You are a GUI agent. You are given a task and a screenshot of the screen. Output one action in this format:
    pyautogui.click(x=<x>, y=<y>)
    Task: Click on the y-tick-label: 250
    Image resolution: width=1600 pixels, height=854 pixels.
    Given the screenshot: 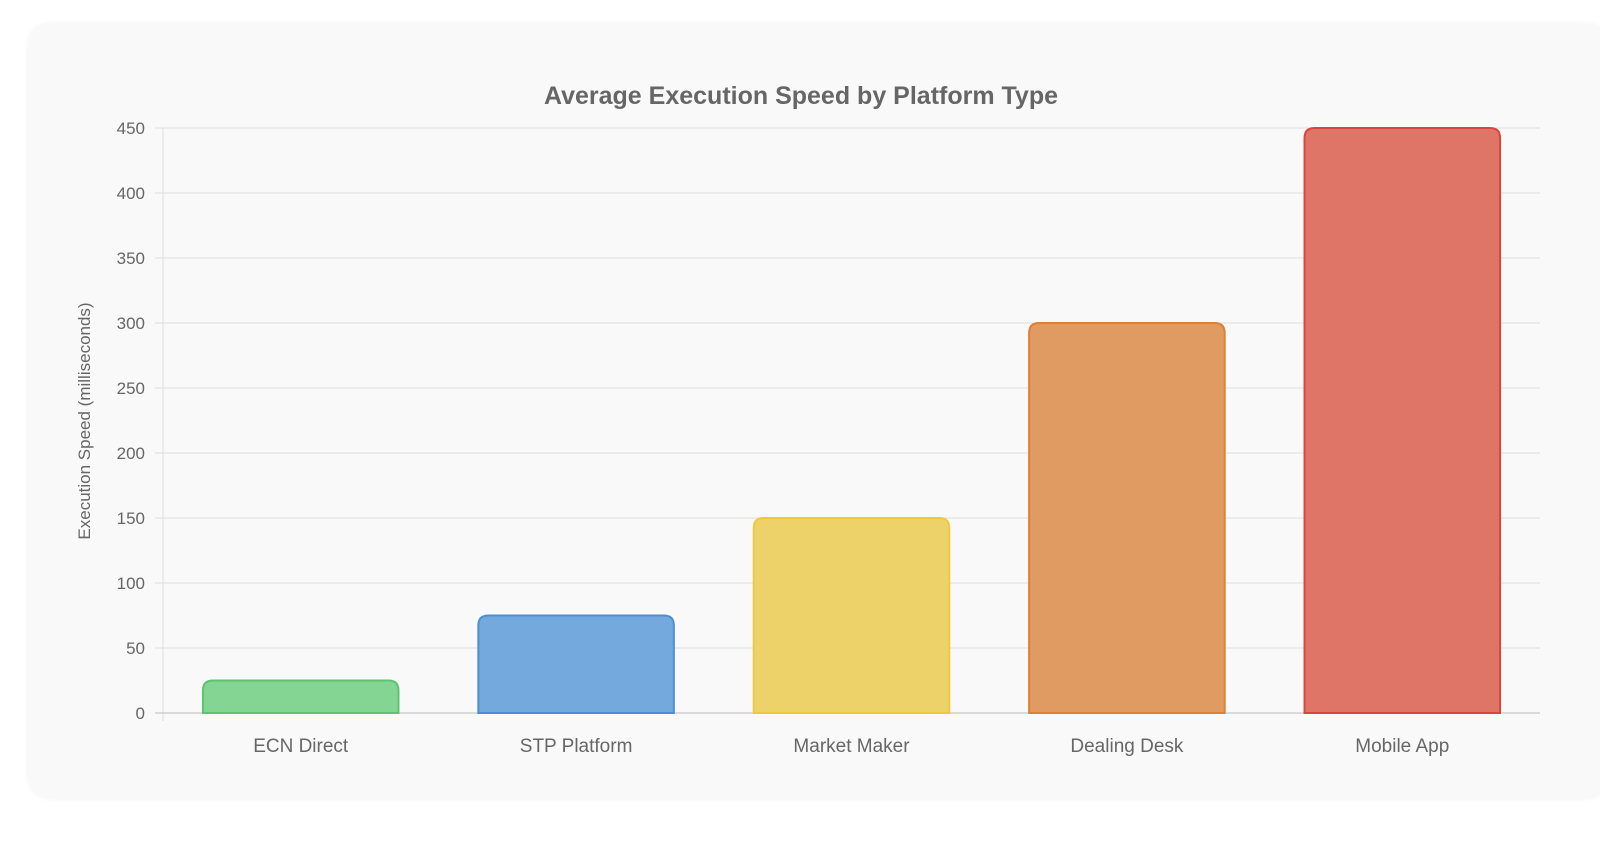 What is the action you would take?
    pyautogui.click(x=131, y=388)
    